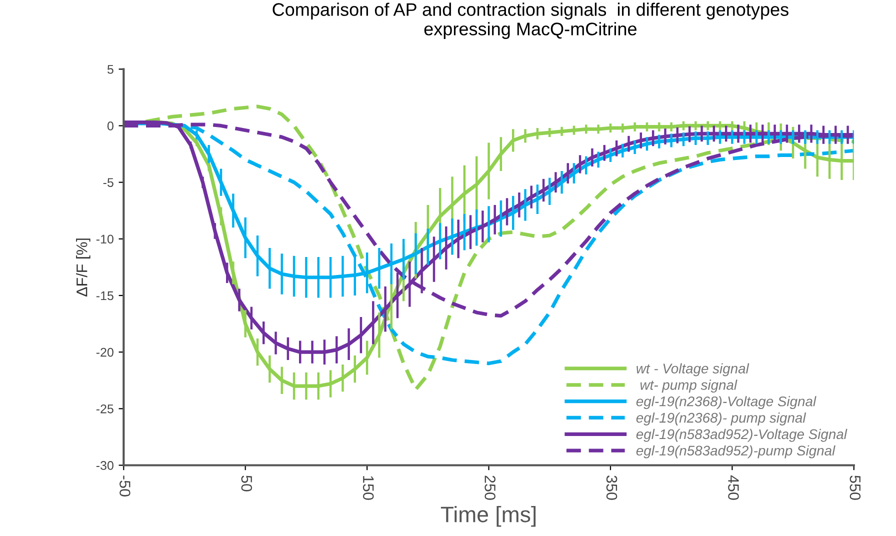 This screenshot has height=536, width=896. I want to click on chart-title: Comparison of AP and contraction signals in different genotypes expressing MacQ-mCitrine, so click(530, 20).